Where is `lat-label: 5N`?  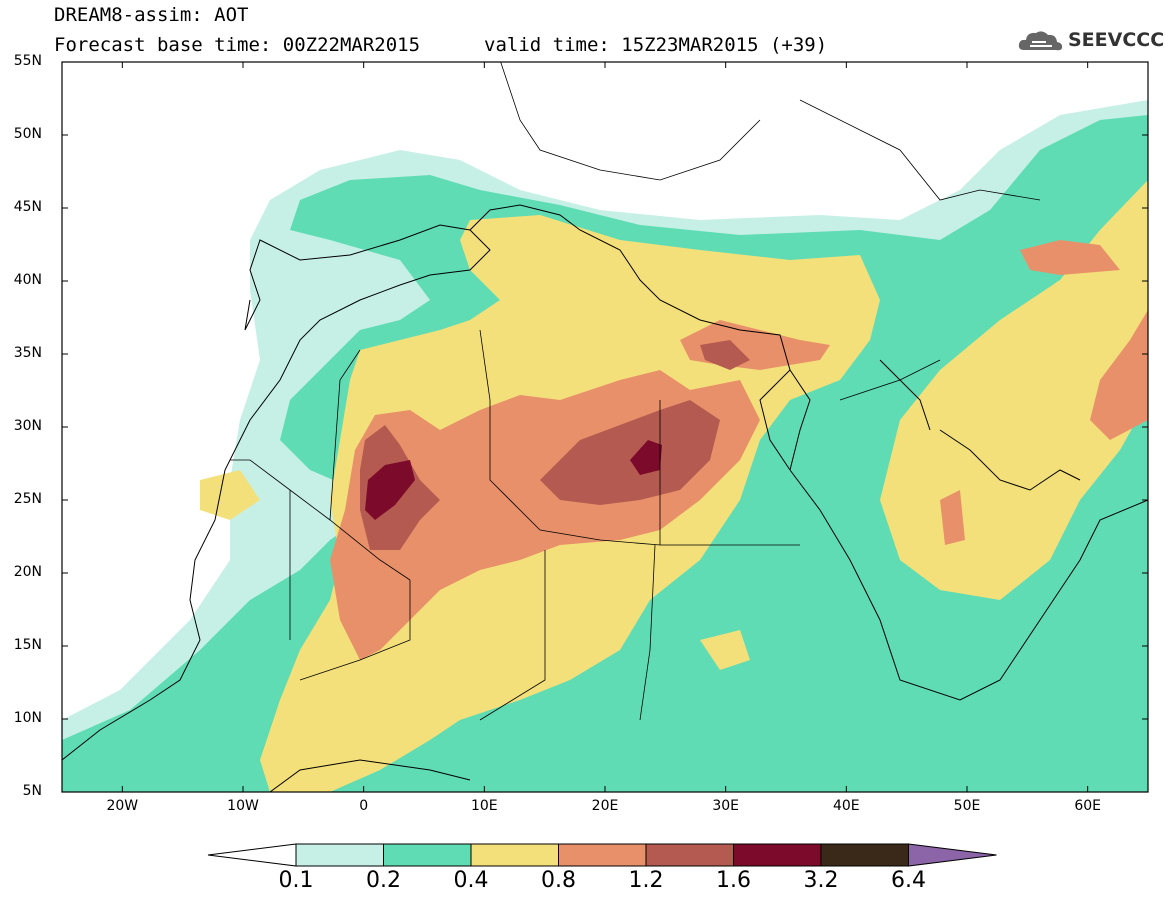
lat-label: 5N is located at coordinates (32, 791).